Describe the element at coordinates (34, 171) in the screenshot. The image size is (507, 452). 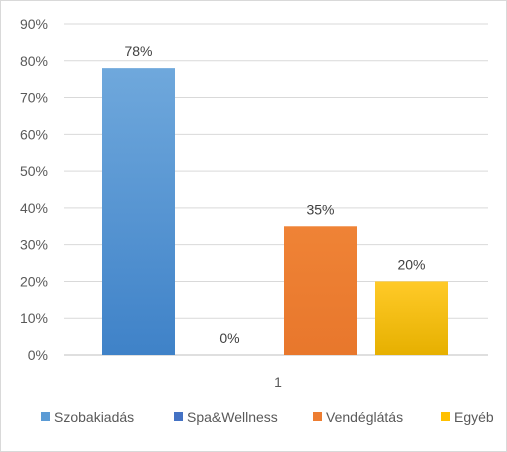
I see `y-tick-label: 50%` at that location.